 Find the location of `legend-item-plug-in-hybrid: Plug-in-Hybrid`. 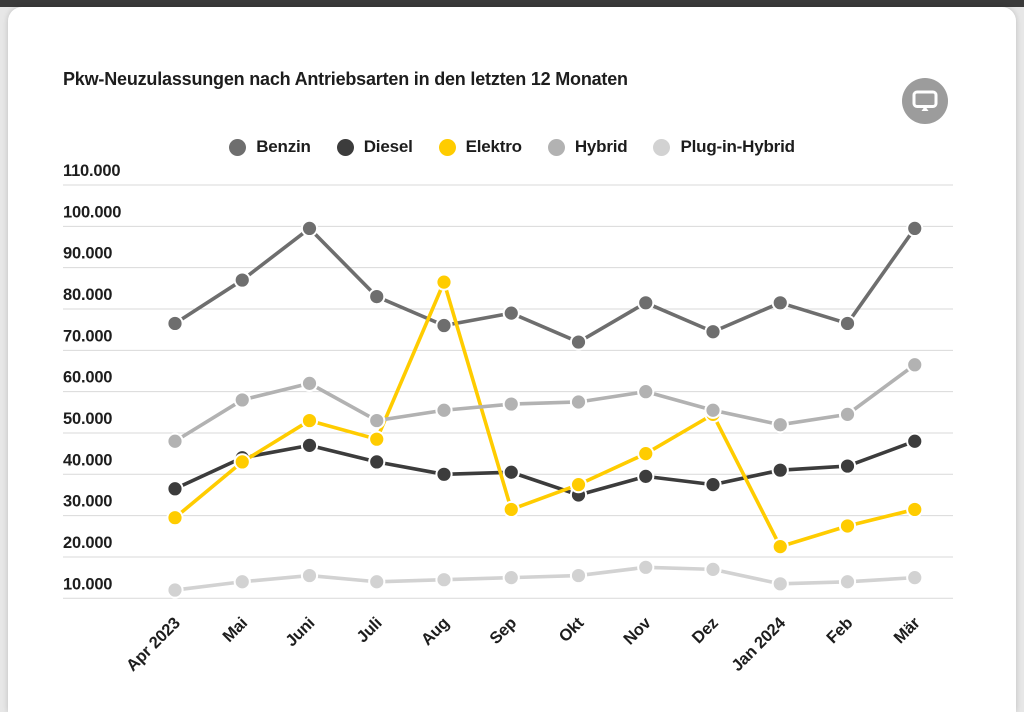

legend-item-plug-in-hybrid: Plug-in-Hybrid is located at coordinates (724, 147).